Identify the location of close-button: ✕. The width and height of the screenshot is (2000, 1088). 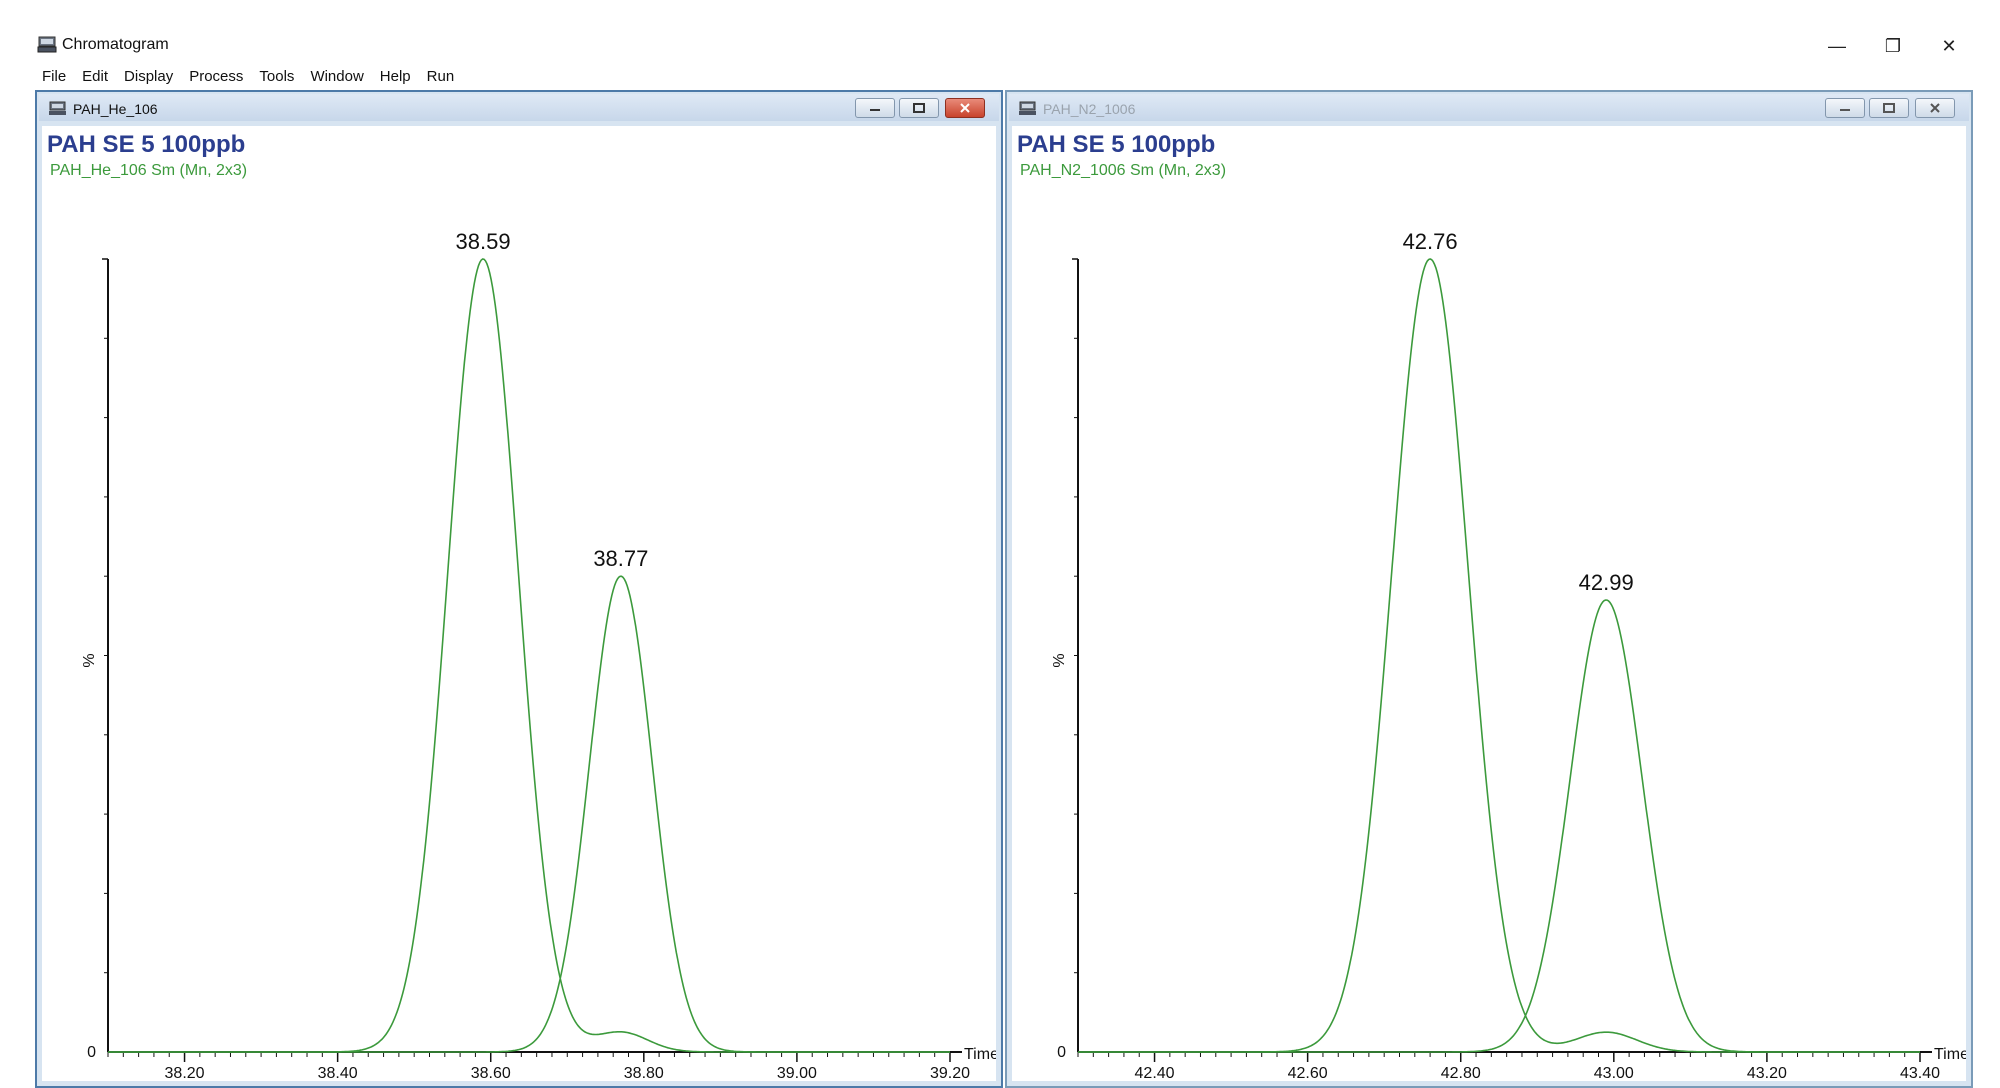
(1949, 46).